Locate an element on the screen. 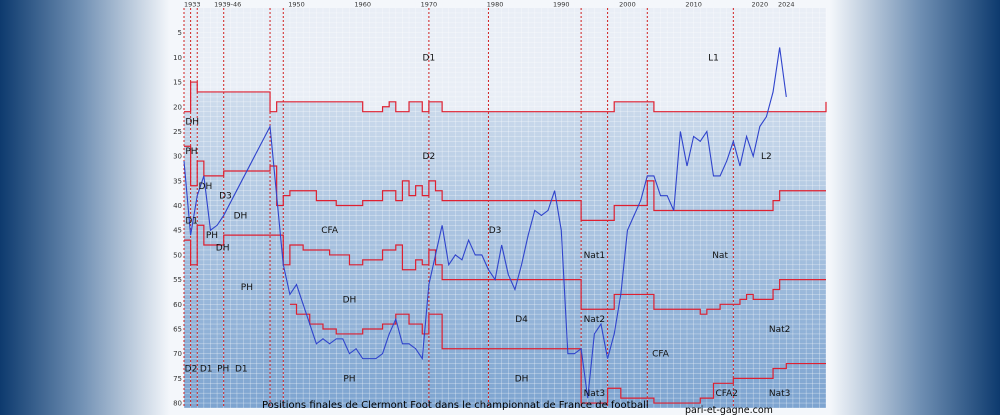 The image size is (1000, 415). x-tick-label: 1970 is located at coordinates (429, 5).